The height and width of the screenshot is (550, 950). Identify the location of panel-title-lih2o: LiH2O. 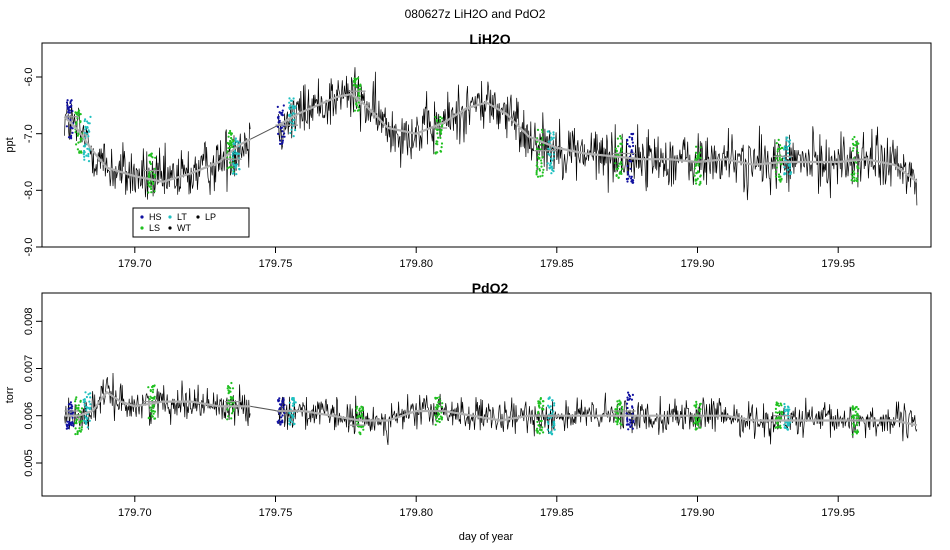
(489, 39).